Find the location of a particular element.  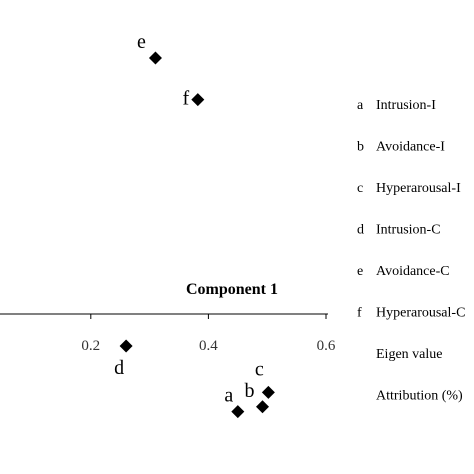

legend-entry: Attribution (%) is located at coordinates (419, 396).